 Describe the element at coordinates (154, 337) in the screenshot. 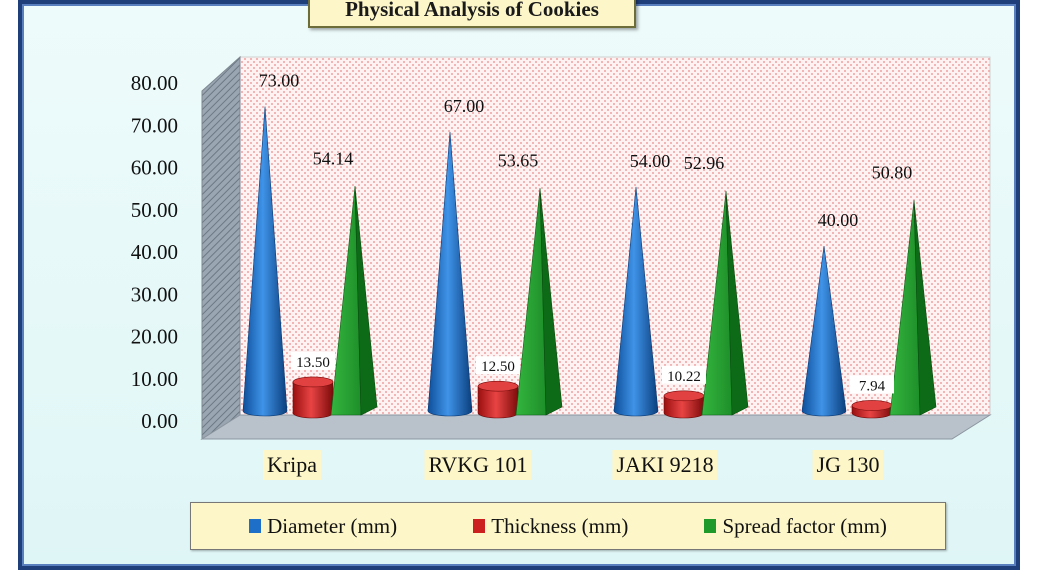

I see `y-tick-label: 20.00` at that location.